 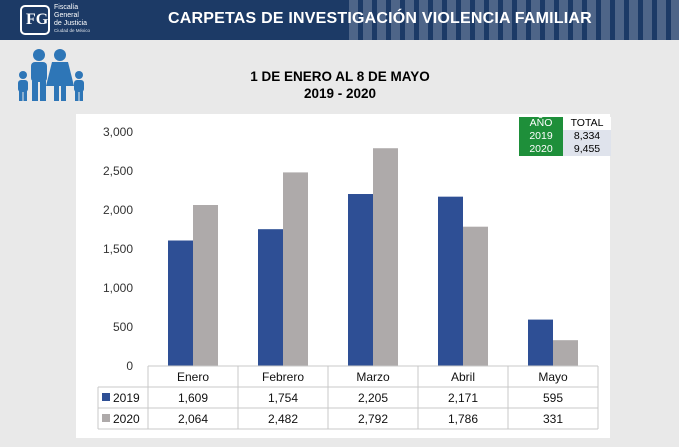 What do you see at coordinates (360, 280) in the screenshot?
I see `bar-2019-marzo` at bounding box center [360, 280].